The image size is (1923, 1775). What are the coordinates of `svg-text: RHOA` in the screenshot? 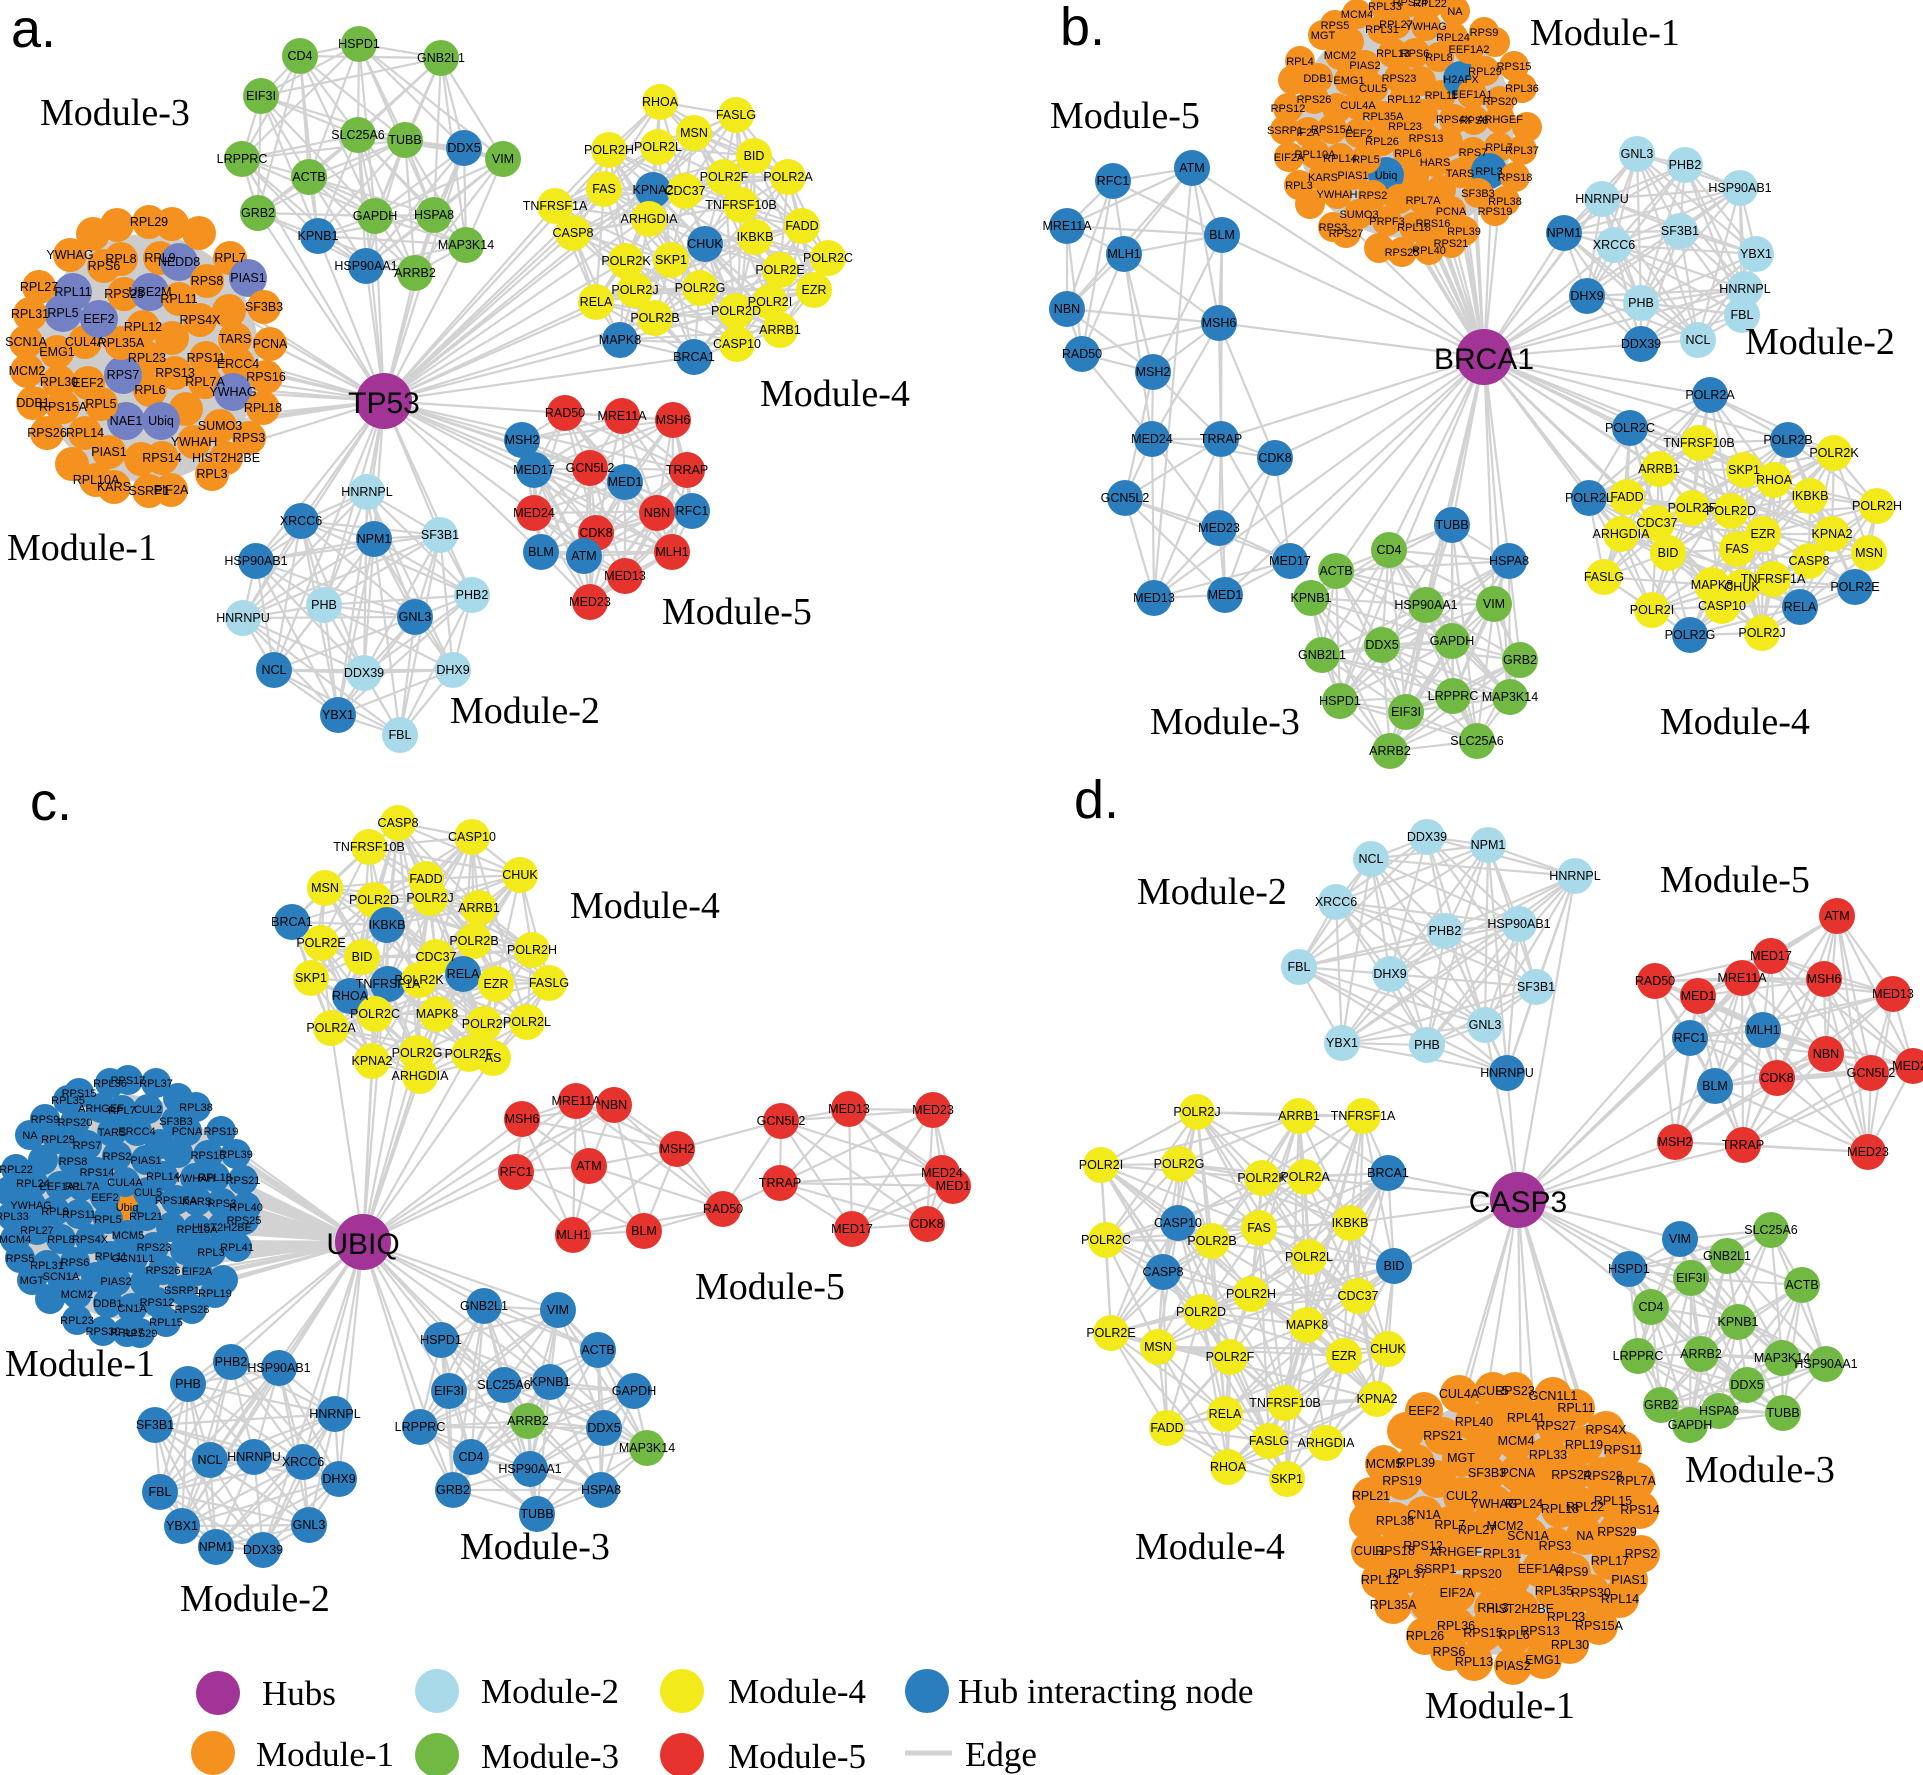 It's located at (1774, 480).